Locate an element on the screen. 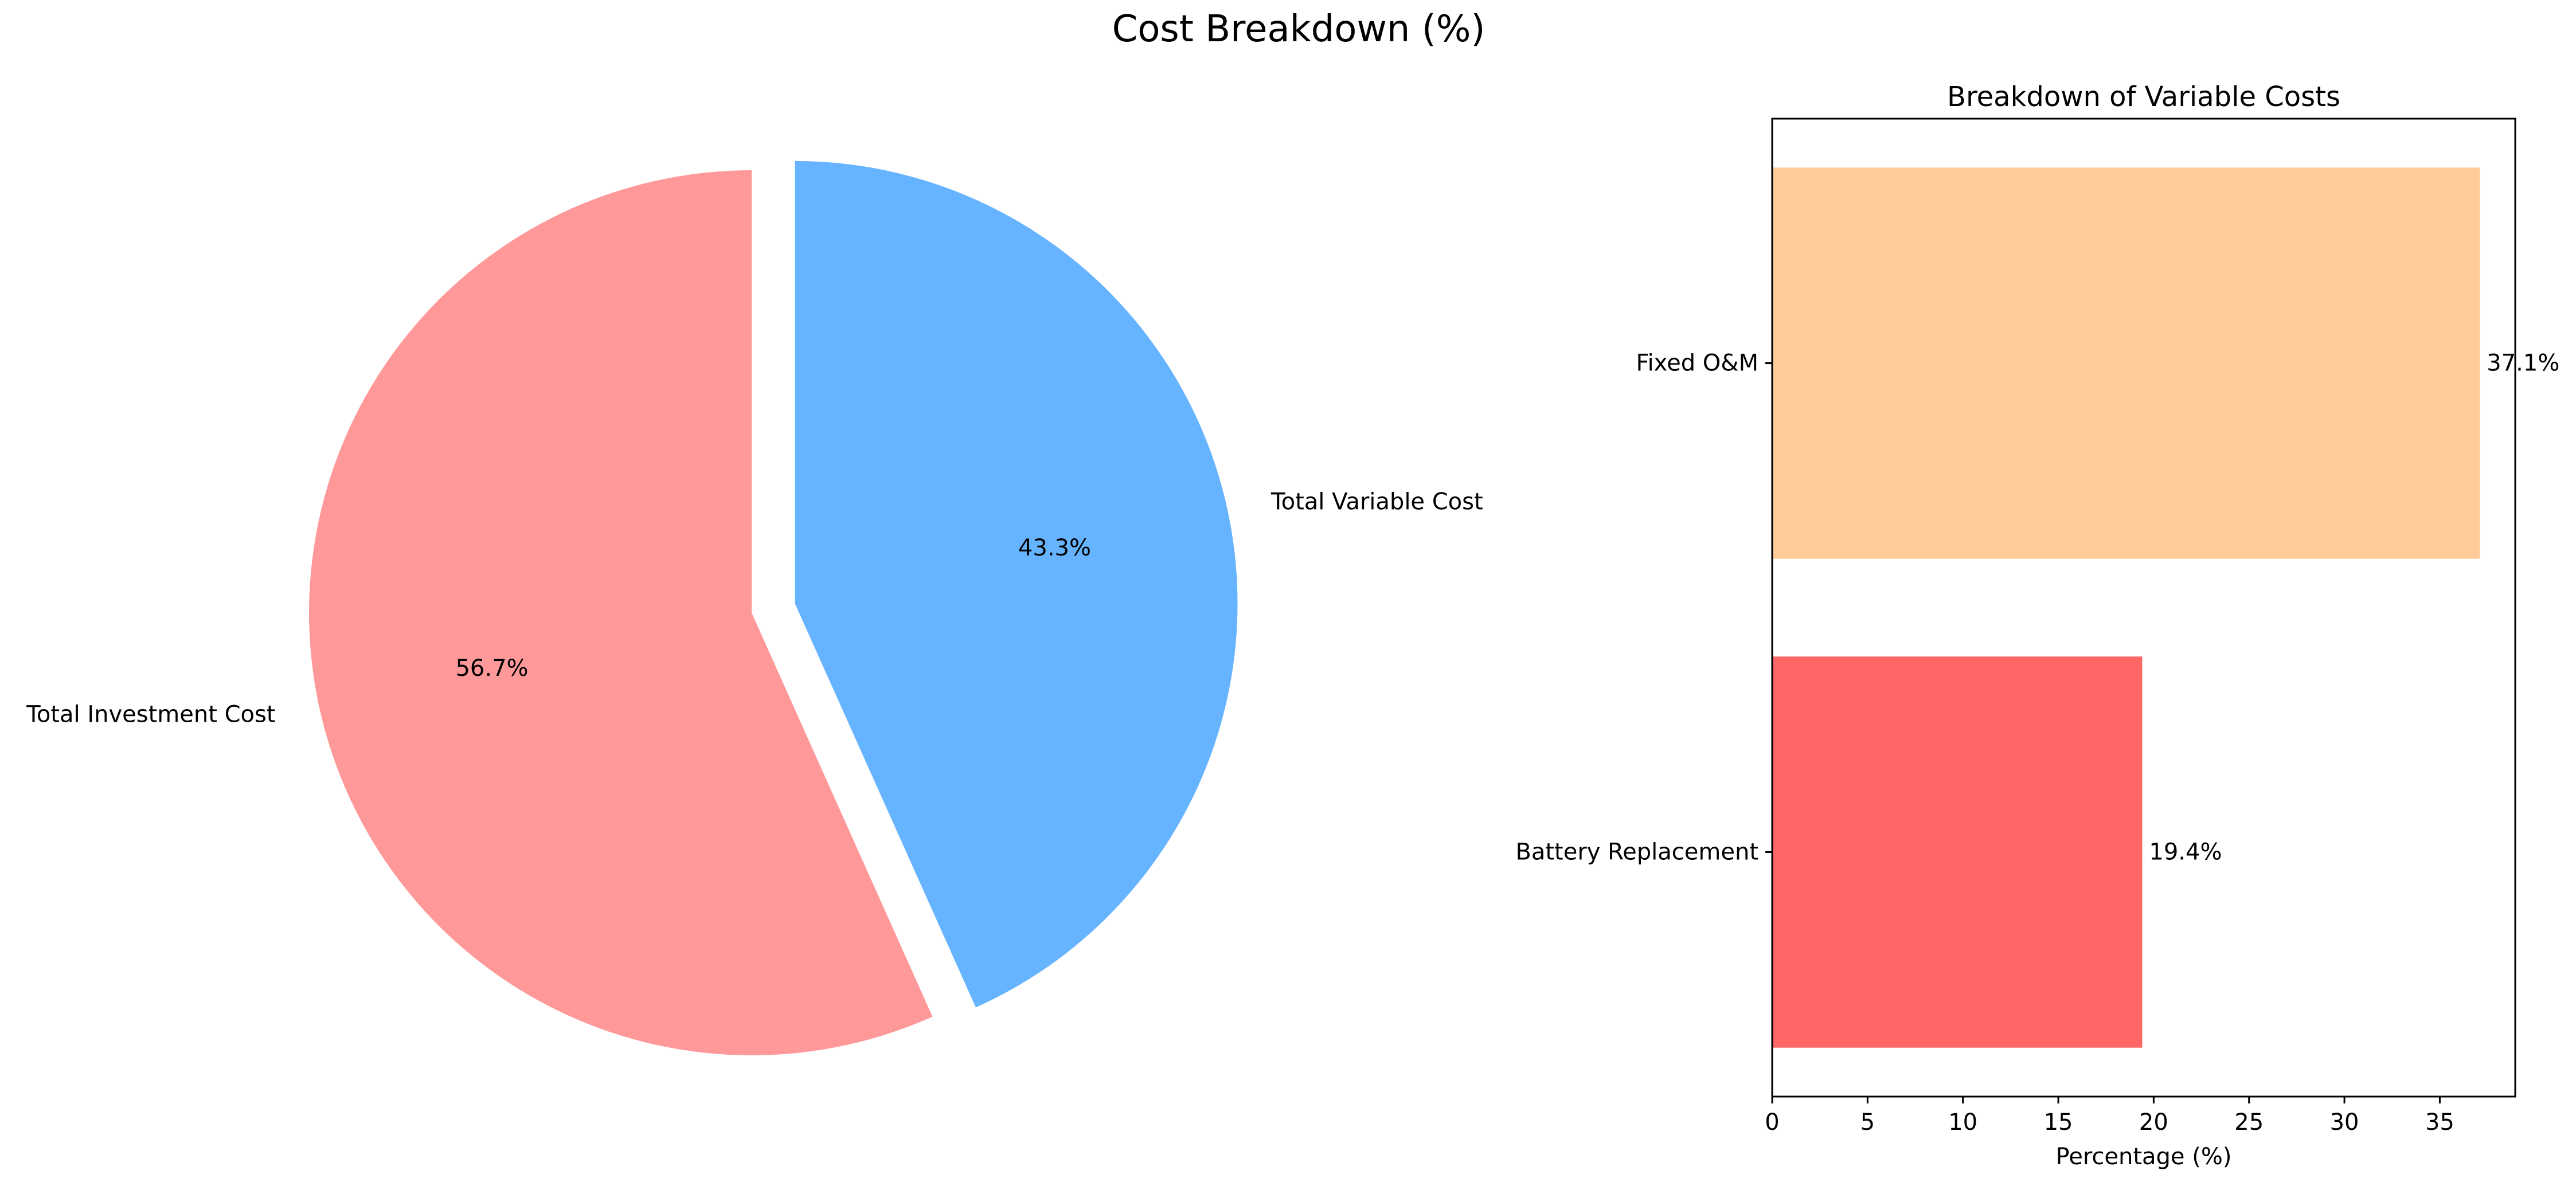 The width and height of the screenshot is (2576, 1186). x-tick-label-25: 25 is located at coordinates (2249, 1122).